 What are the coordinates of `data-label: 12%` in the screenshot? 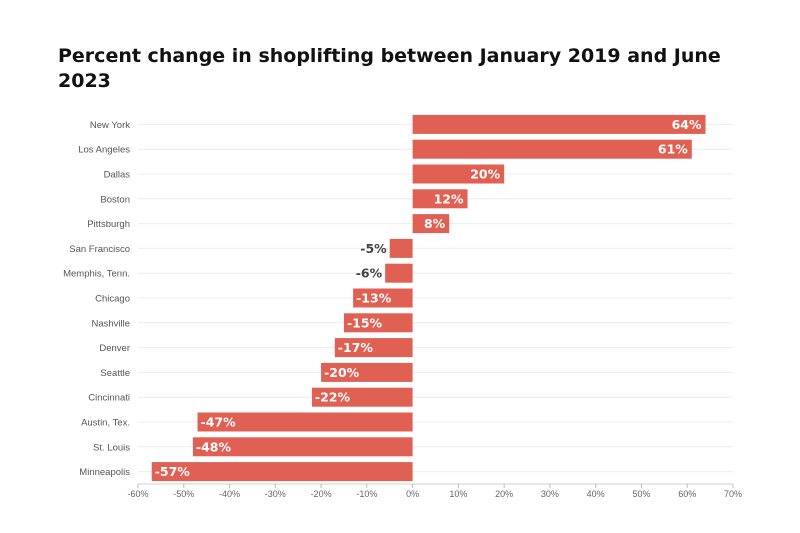 It's located at (449, 198).